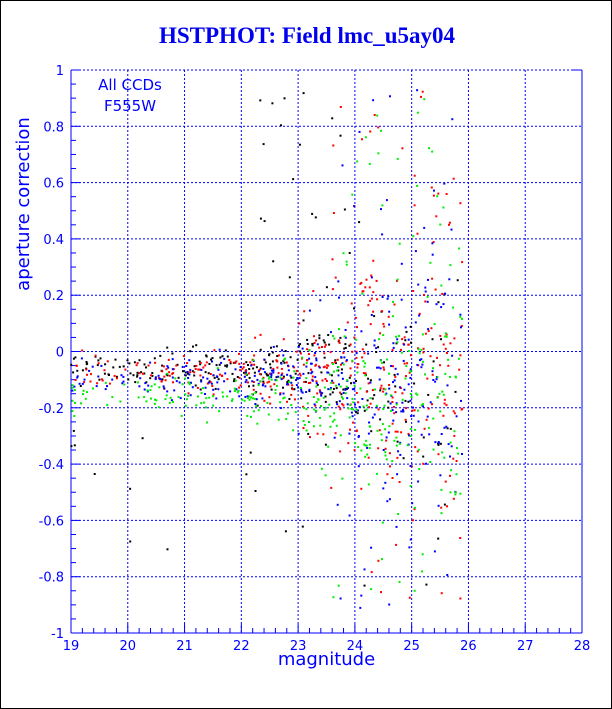 Image resolution: width=612 pixels, height=709 pixels. What do you see at coordinates (53, 296) in the screenshot?
I see `y-tick-label: 0.2` at bounding box center [53, 296].